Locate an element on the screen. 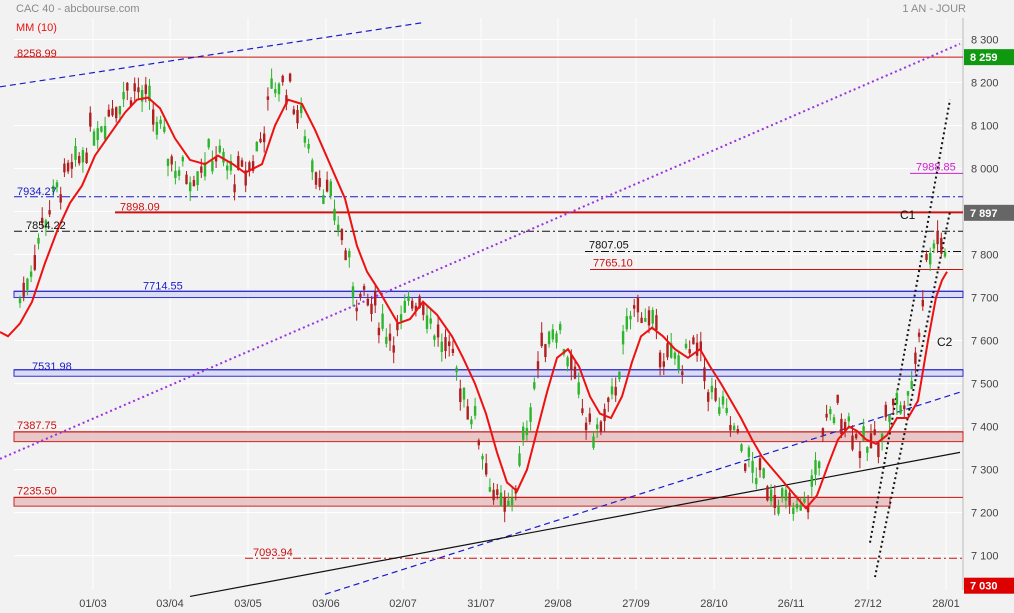 This screenshot has width=1014, height=613. x-tick-label: 03/05 is located at coordinates (248, 604).